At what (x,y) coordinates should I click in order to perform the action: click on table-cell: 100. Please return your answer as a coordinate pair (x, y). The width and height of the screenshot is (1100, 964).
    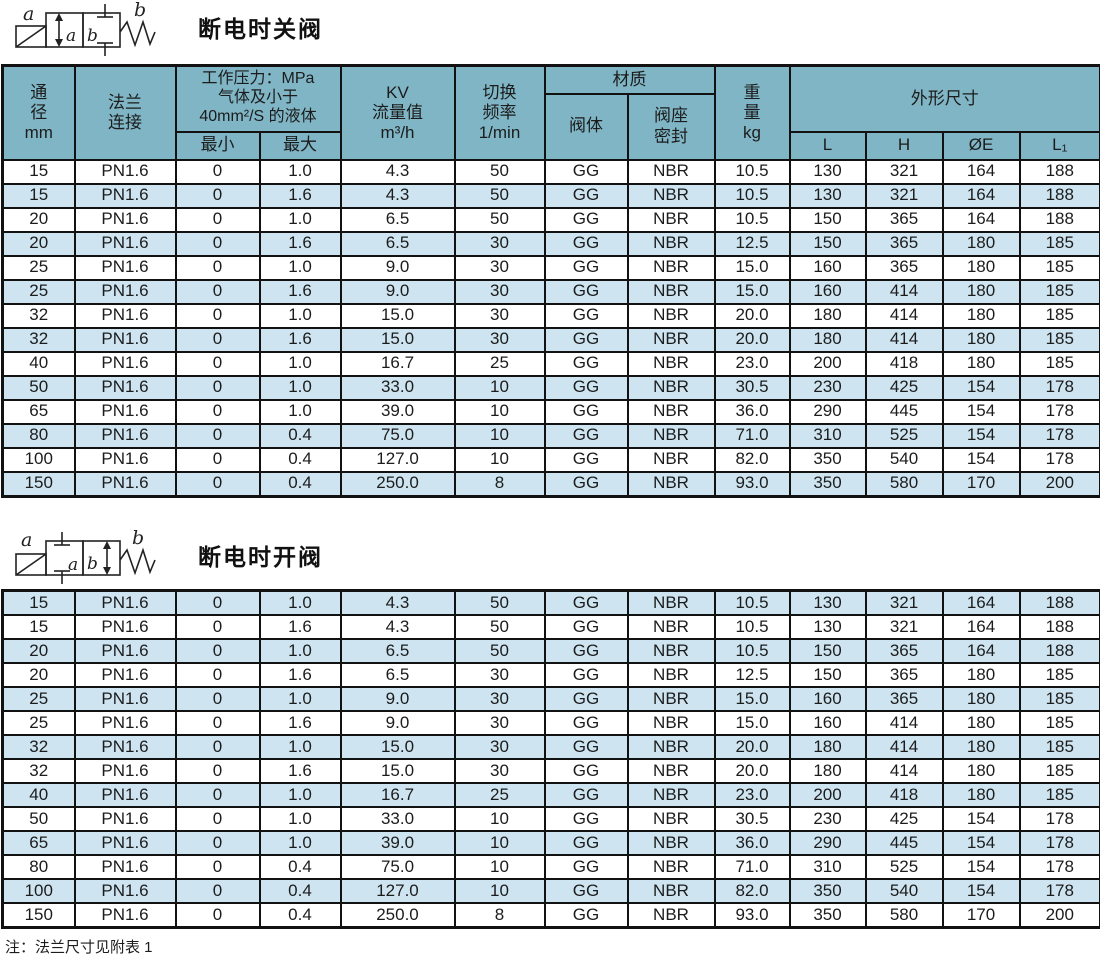
    Looking at the image, I should click on (38, 891).